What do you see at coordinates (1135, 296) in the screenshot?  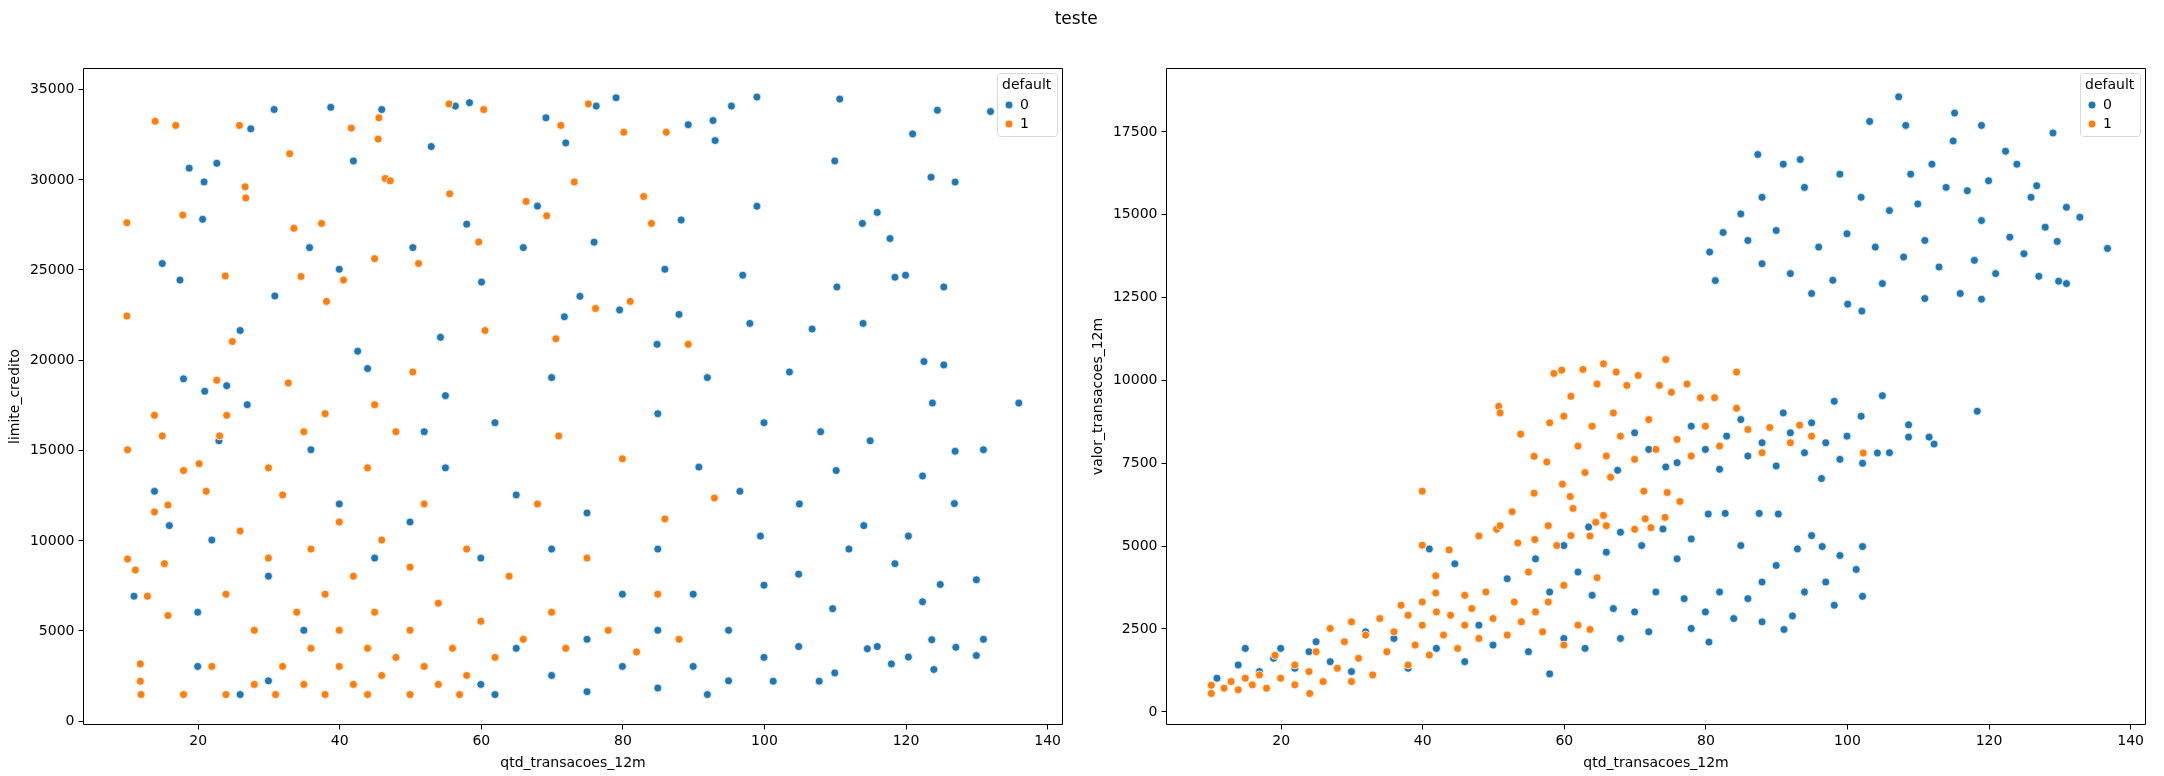 I see `y-tick-label: 12500` at bounding box center [1135, 296].